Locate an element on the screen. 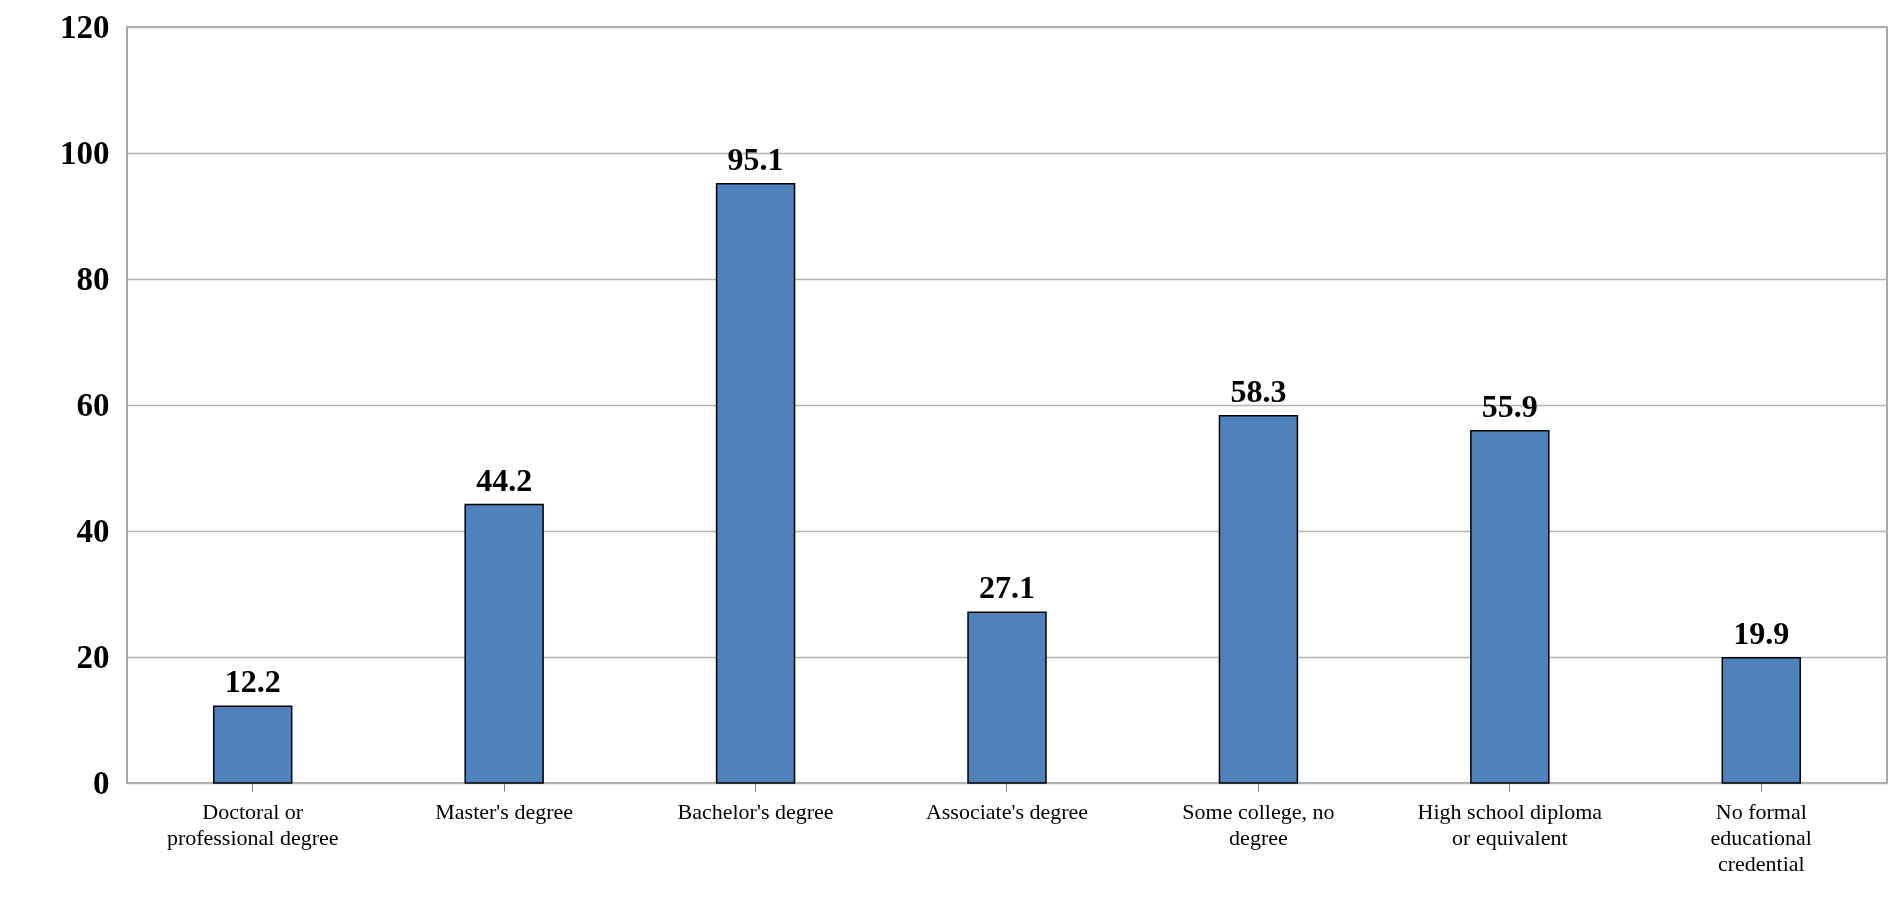 The width and height of the screenshot is (1890, 905). y-tick-label: 40 is located at coordinates (93, 530).